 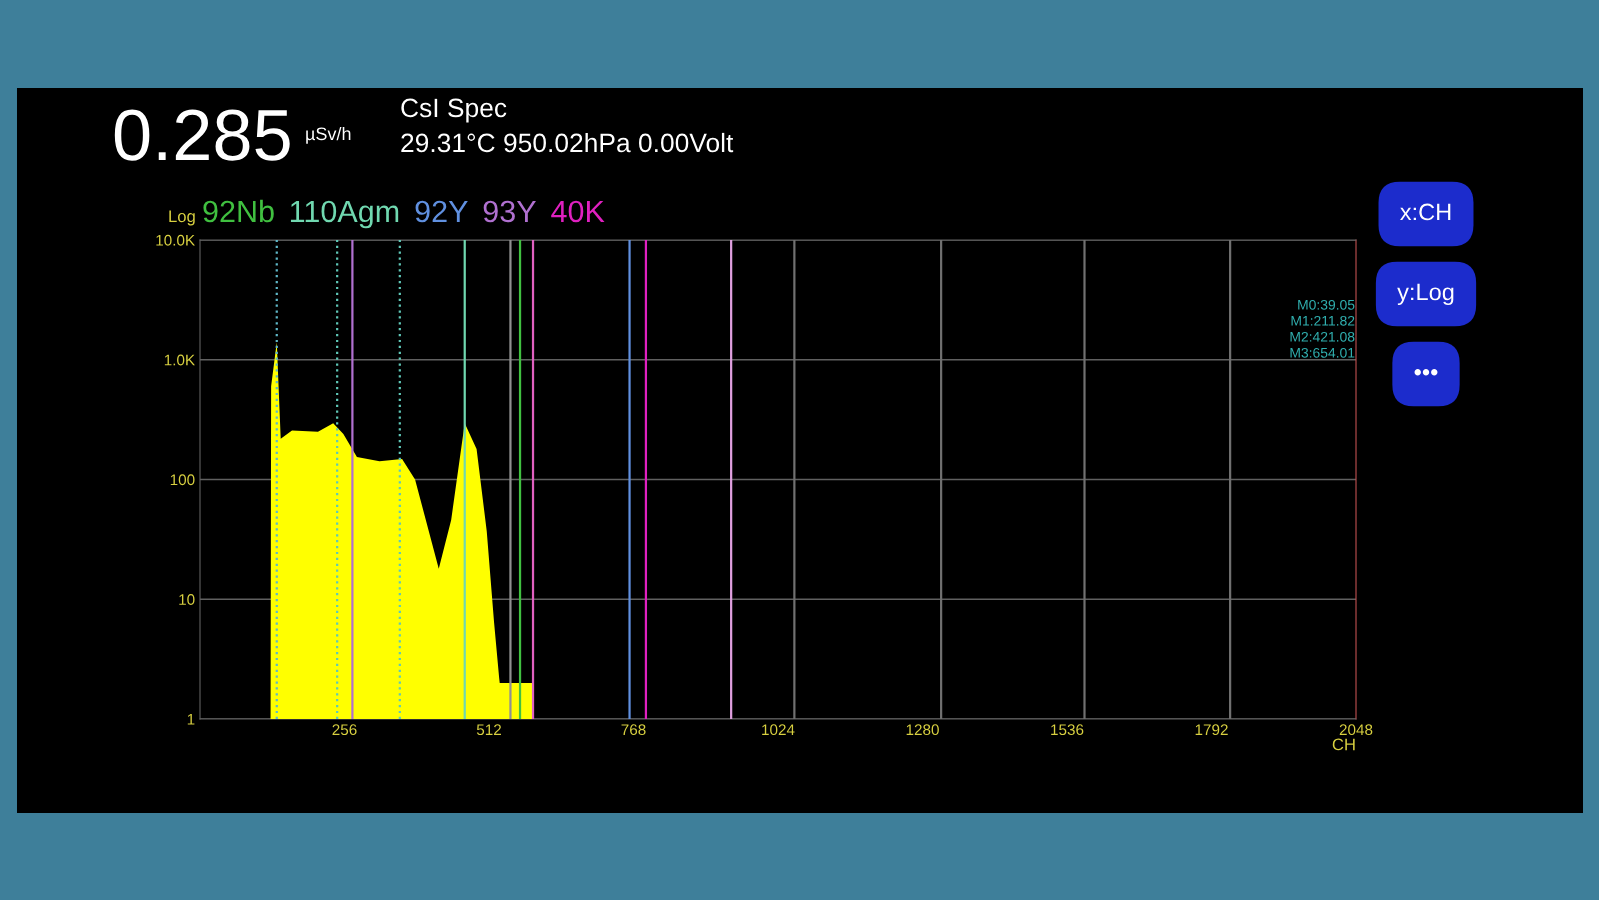 What do you see at coordinates (1356, 730) in the screenshot?
I see `x-tick-label: 2048` at bounding box center [1356, 730].